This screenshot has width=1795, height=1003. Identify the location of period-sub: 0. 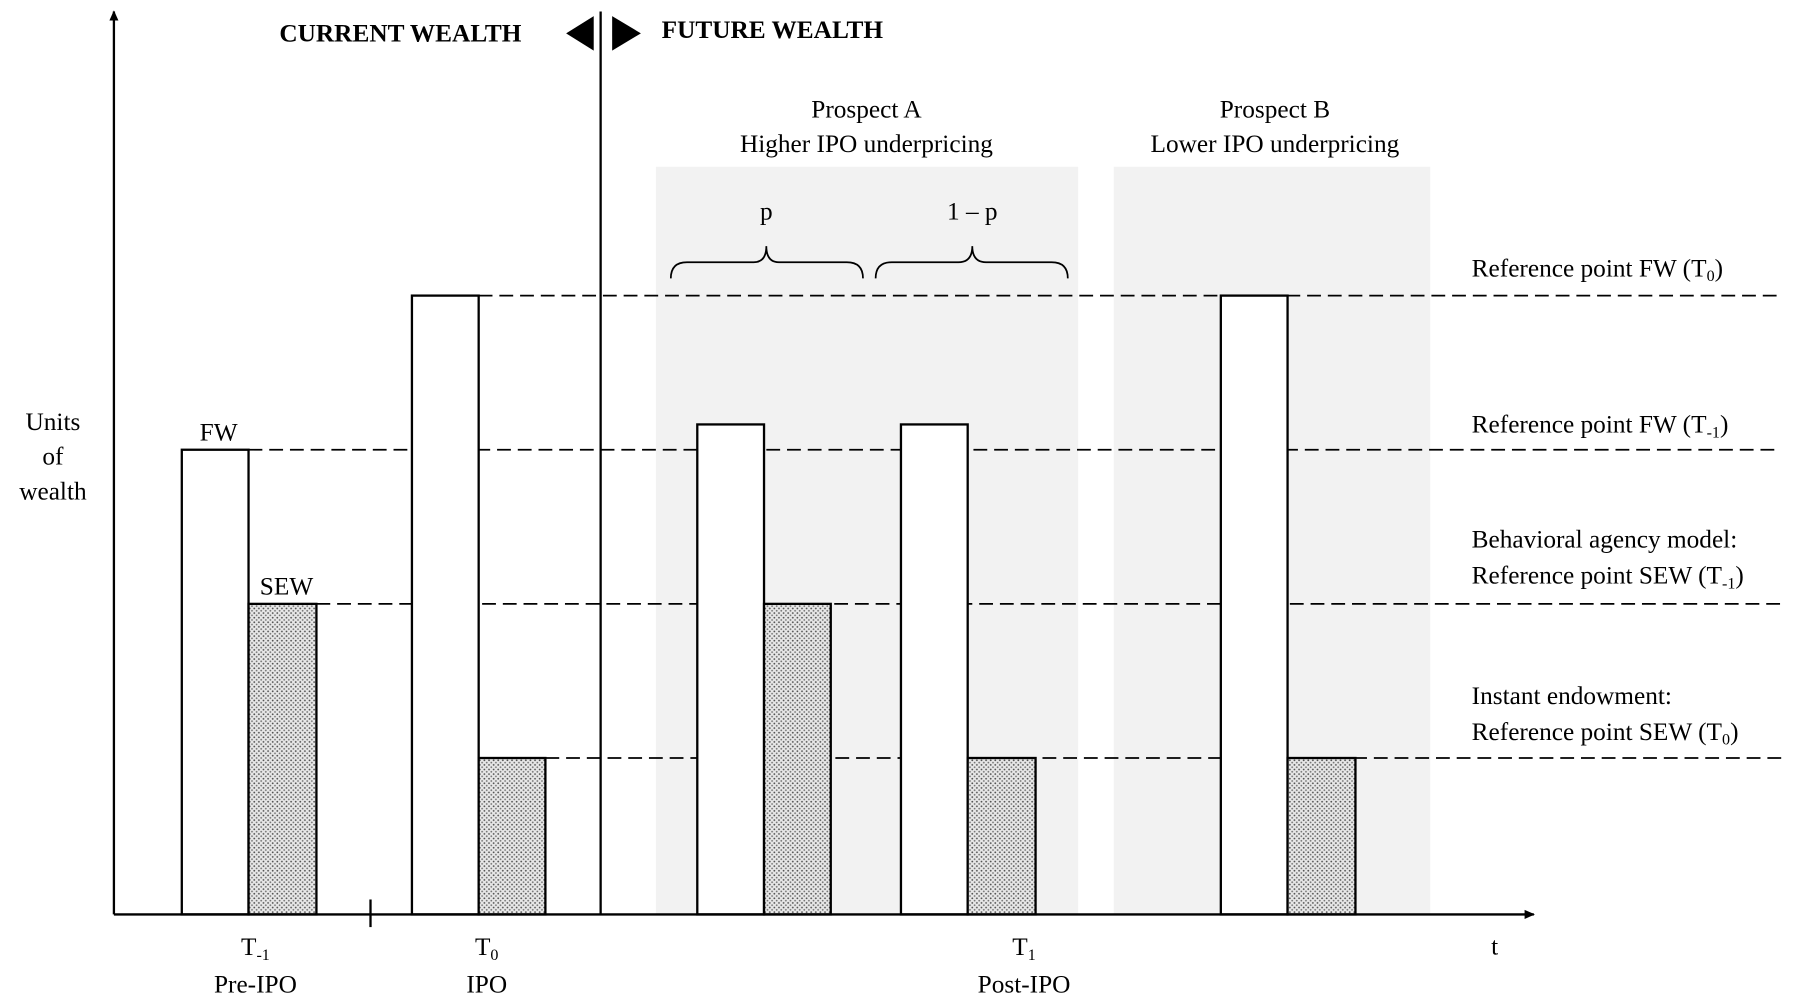
(494, 955).